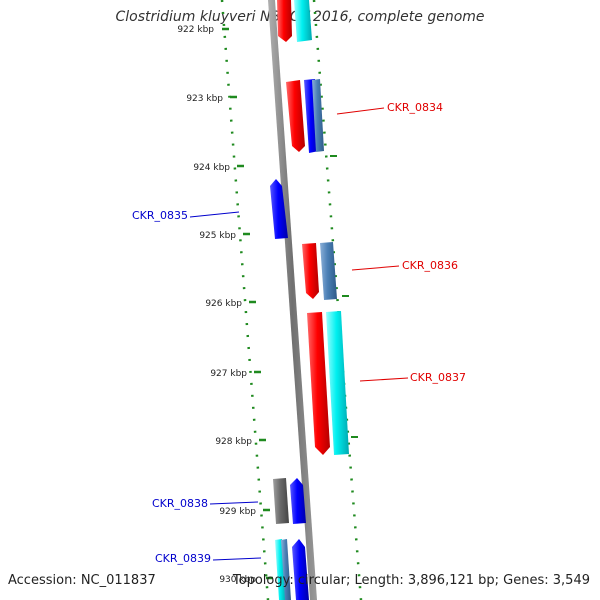 Image resolution: width=600 pixels, height=600 pixels. Describe the element at coordinates (195, 30) in the screenshot. I see `tick-label: 922 kbp` at that location.